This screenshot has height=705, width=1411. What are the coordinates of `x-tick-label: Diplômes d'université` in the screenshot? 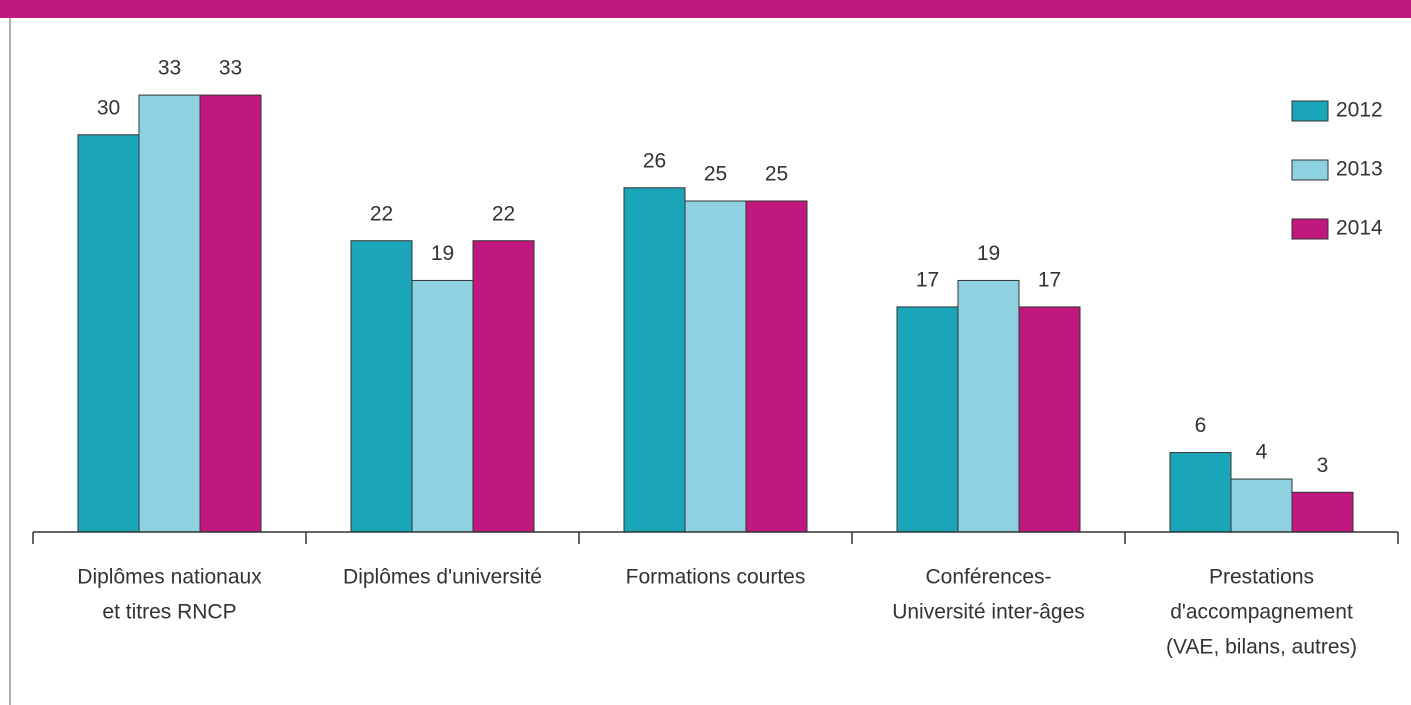 It's located at (442, 577).